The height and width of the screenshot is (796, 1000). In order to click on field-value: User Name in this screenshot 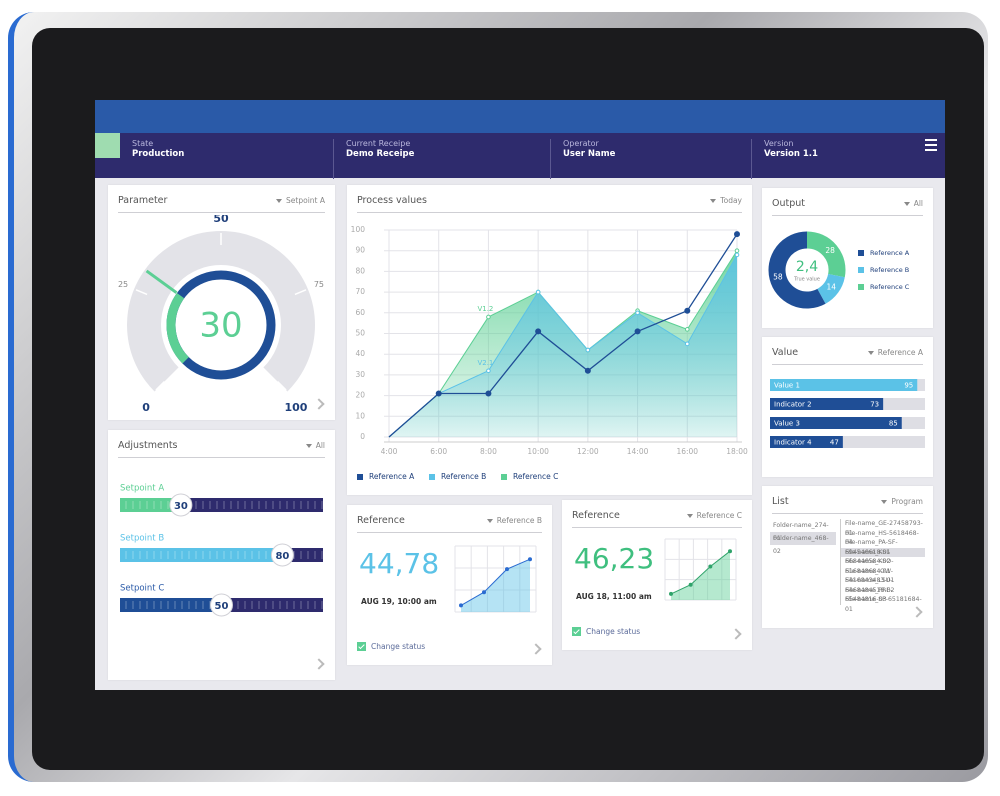, I will do `click(589, 154)`.